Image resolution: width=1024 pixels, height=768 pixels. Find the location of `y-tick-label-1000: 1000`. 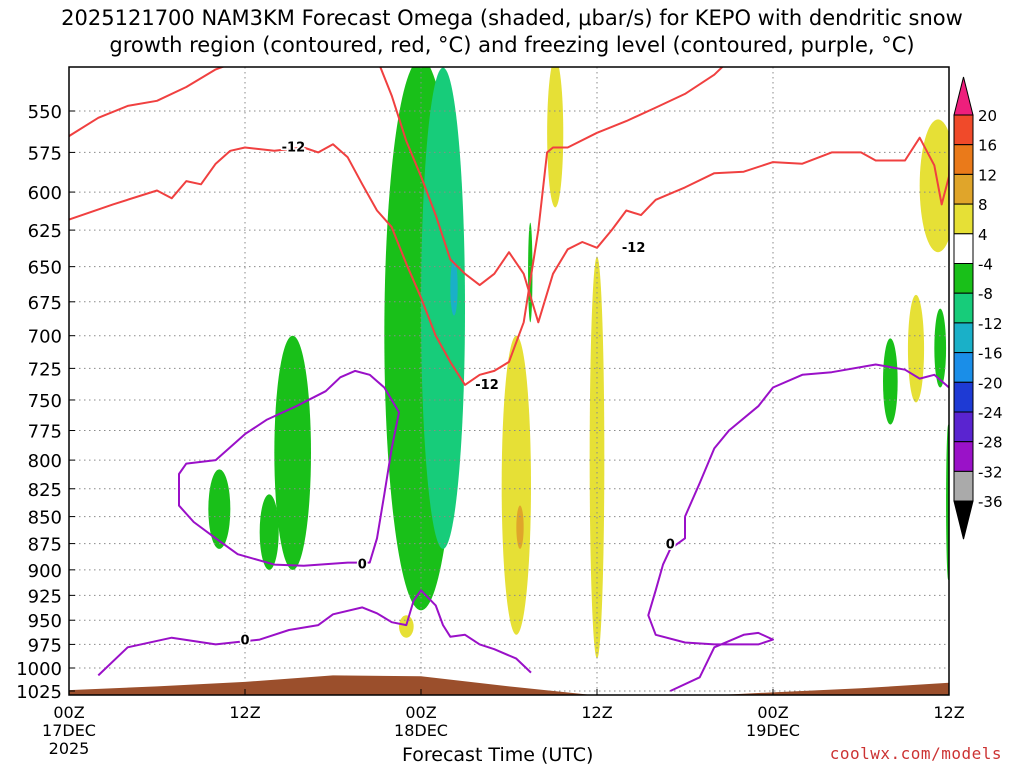

y-tick-label-1000: 1000 is located at coordinates (39, 669).